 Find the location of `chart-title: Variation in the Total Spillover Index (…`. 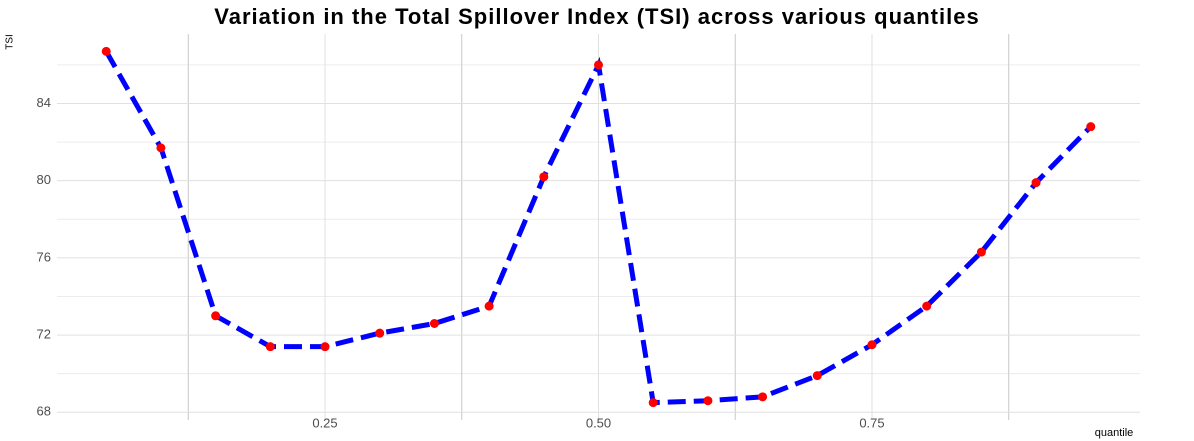

chart-title: Variation in the Total Spillover Index (… is located at coordinates (596, 16).